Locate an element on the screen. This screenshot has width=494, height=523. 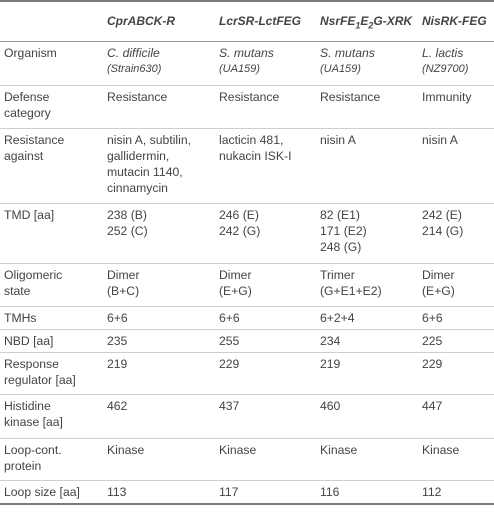
organism-strain: (NZ9700) is located at coordinates (445, 68).